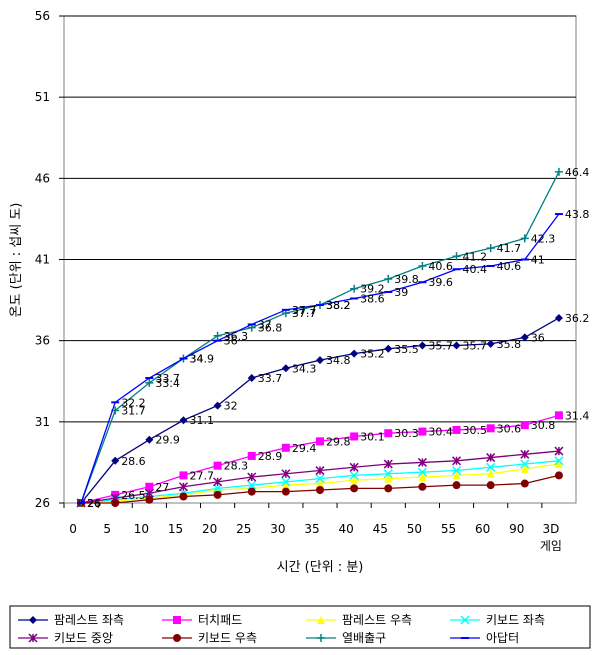  Describe the element at coordinates (577, 172) in the screenshot. I see `data-label: 46.4` at that location.